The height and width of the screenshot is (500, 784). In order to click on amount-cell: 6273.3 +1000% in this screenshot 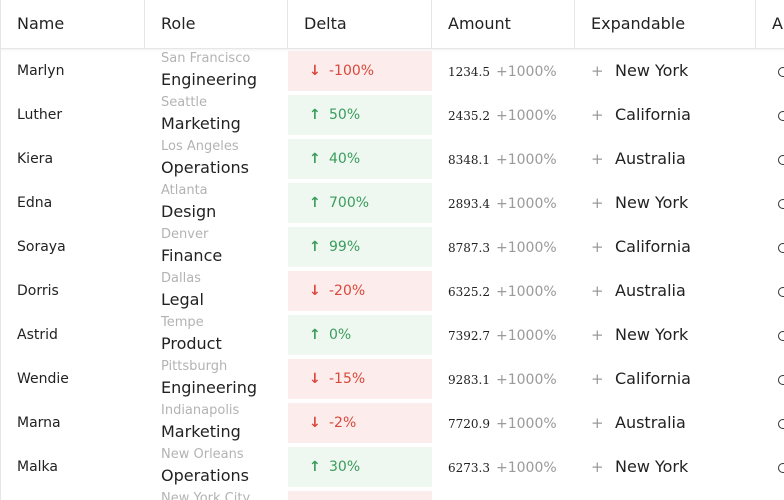, I will do `click(503, 467)`.